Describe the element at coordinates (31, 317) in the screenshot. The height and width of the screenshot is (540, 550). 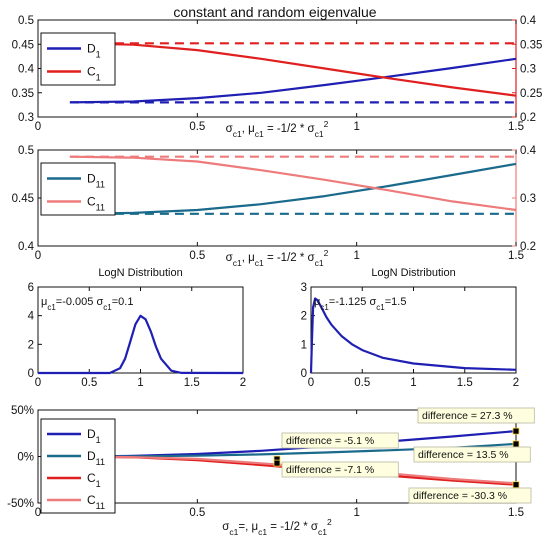
I see `y-tick-label: 4` at that location.